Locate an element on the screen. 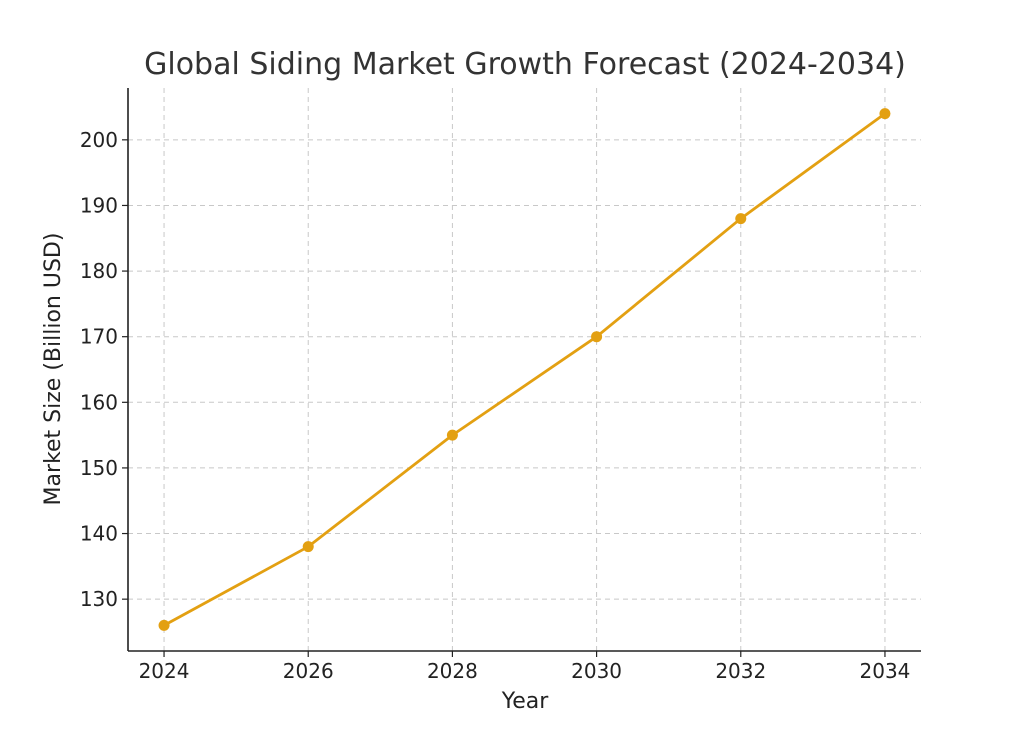 The image size is (1024, 731). y-axis-label: Market Size (Billion USD) is located at coordinates (53, 369).